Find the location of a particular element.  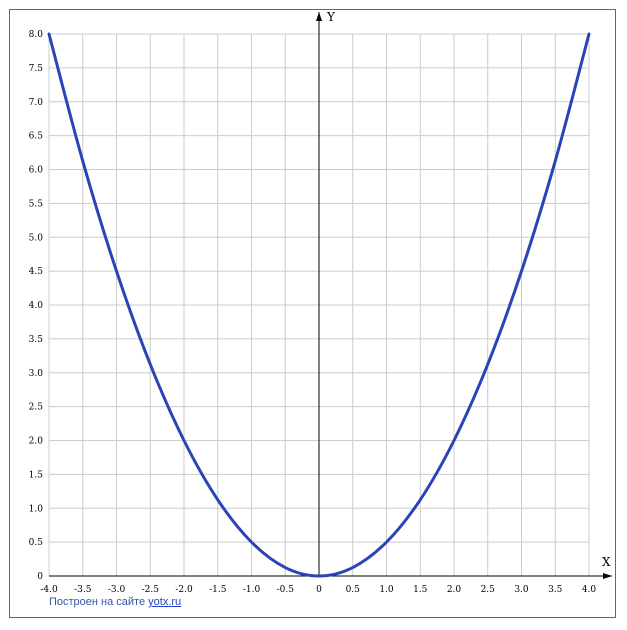

y-tick-label: 3.0 is located at coordinates (36, 374).